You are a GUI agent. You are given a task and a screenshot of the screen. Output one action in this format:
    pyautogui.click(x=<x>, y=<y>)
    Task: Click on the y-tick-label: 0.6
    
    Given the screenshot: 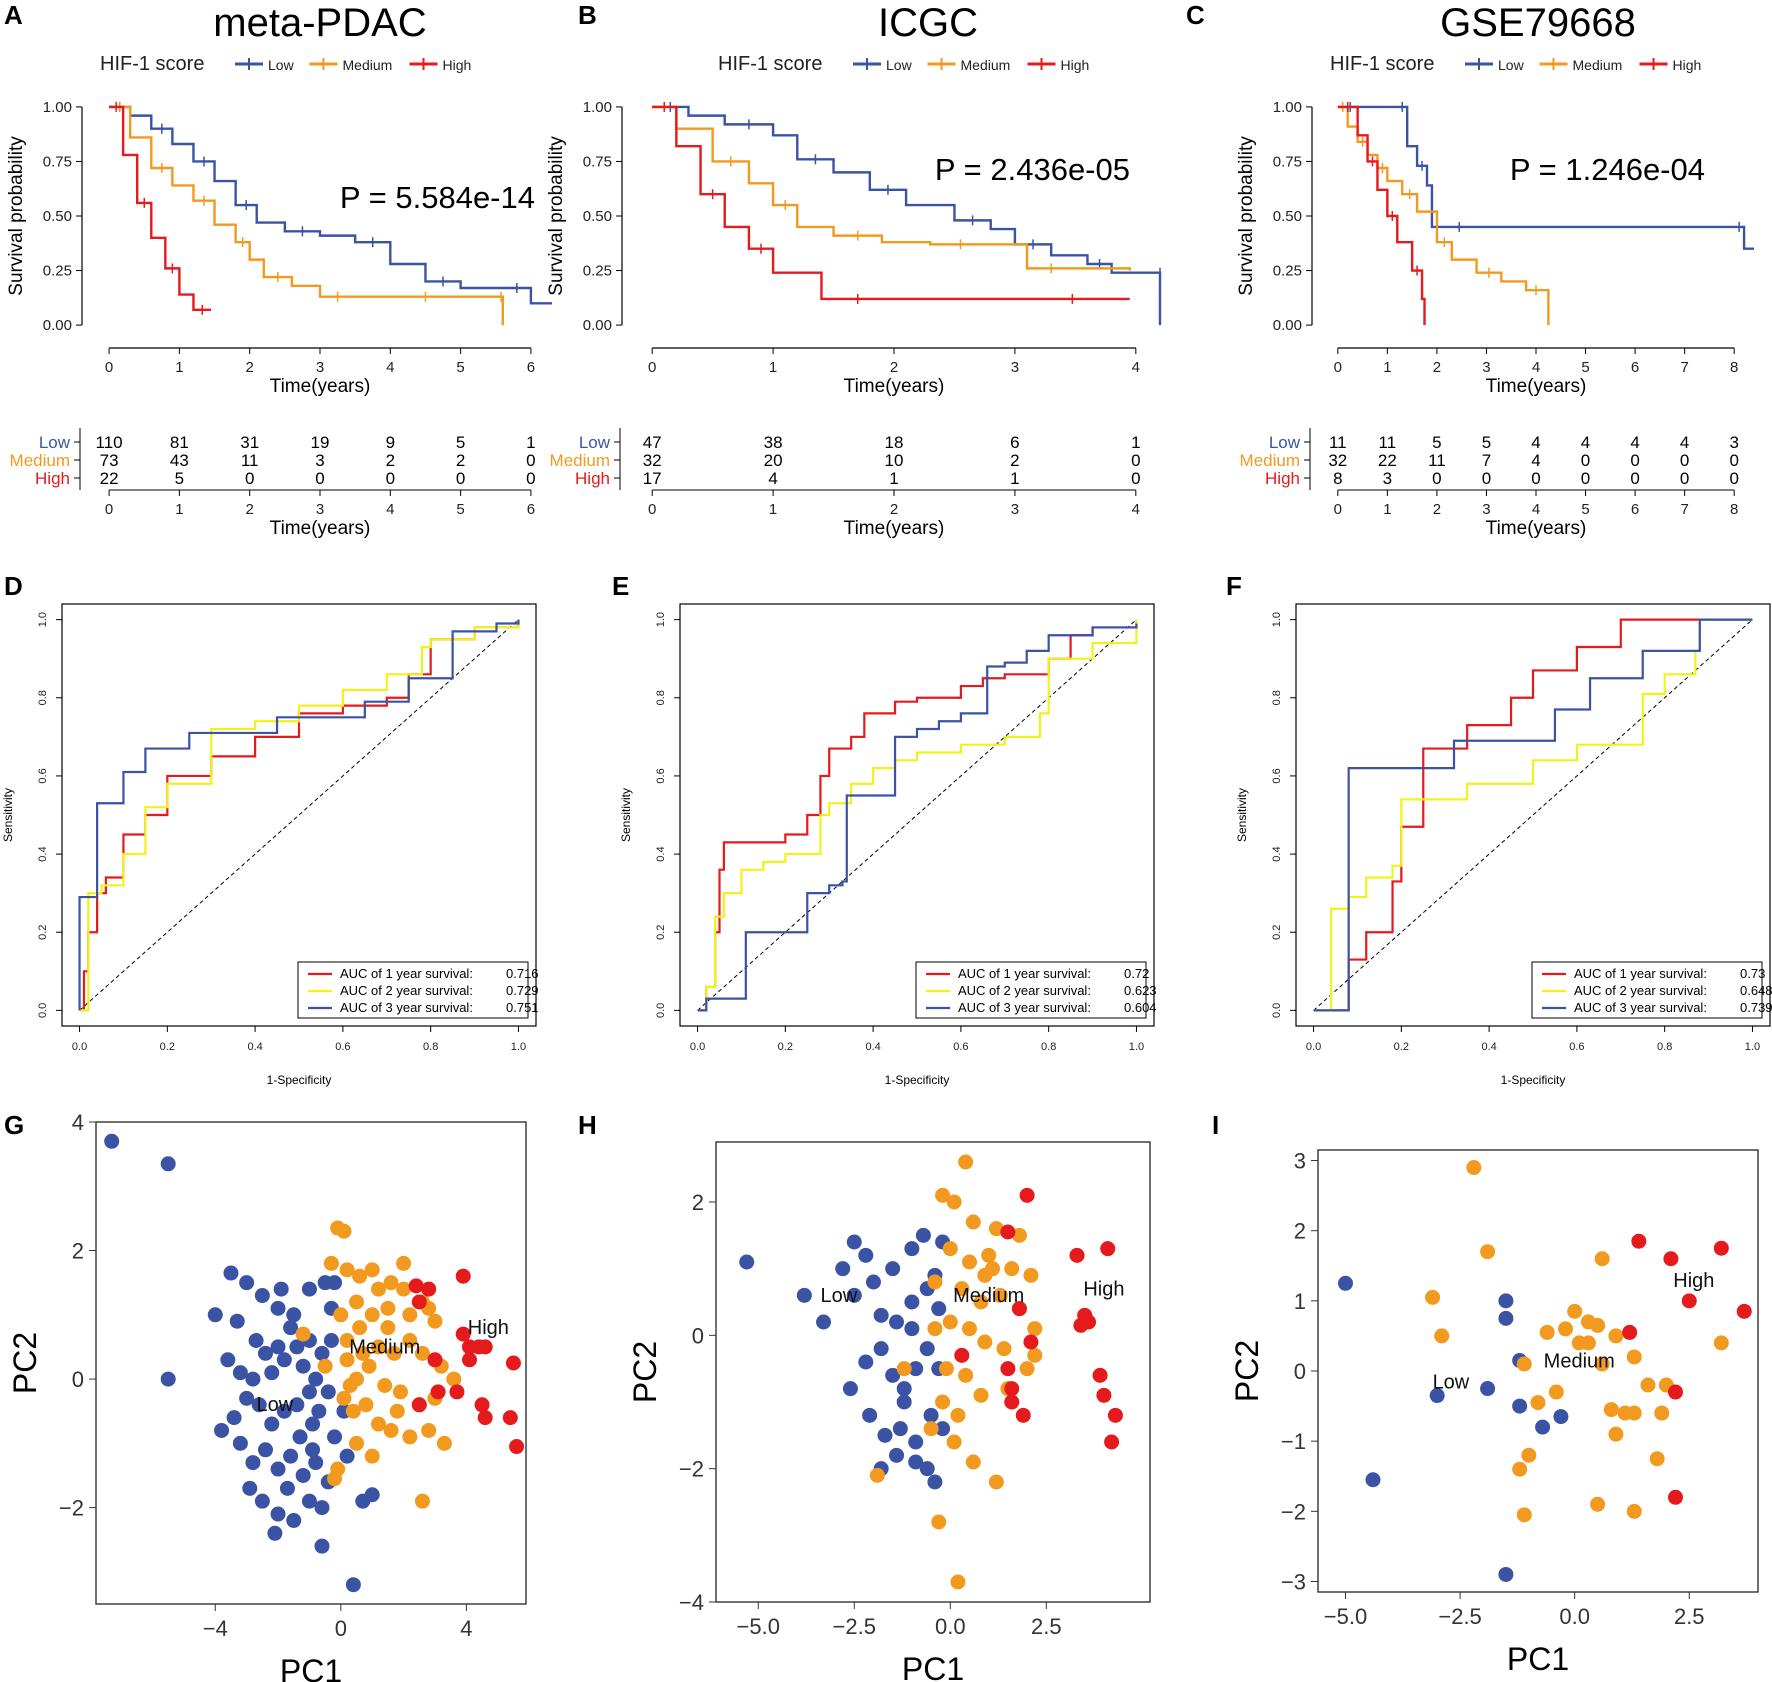 What is the action you would take?
    pyautogui.click(x=1277, y=775)
    